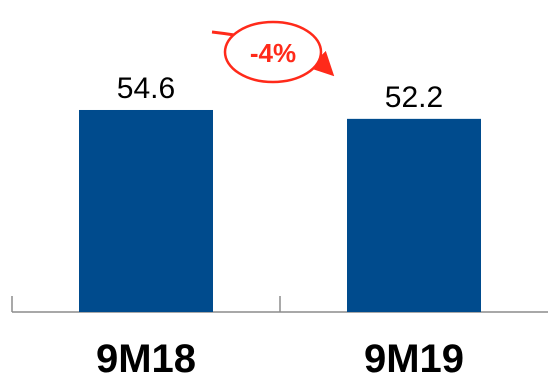 The image size is (548, 380). I want to click on category-label-9m18: 9M18, so click(146, 358).